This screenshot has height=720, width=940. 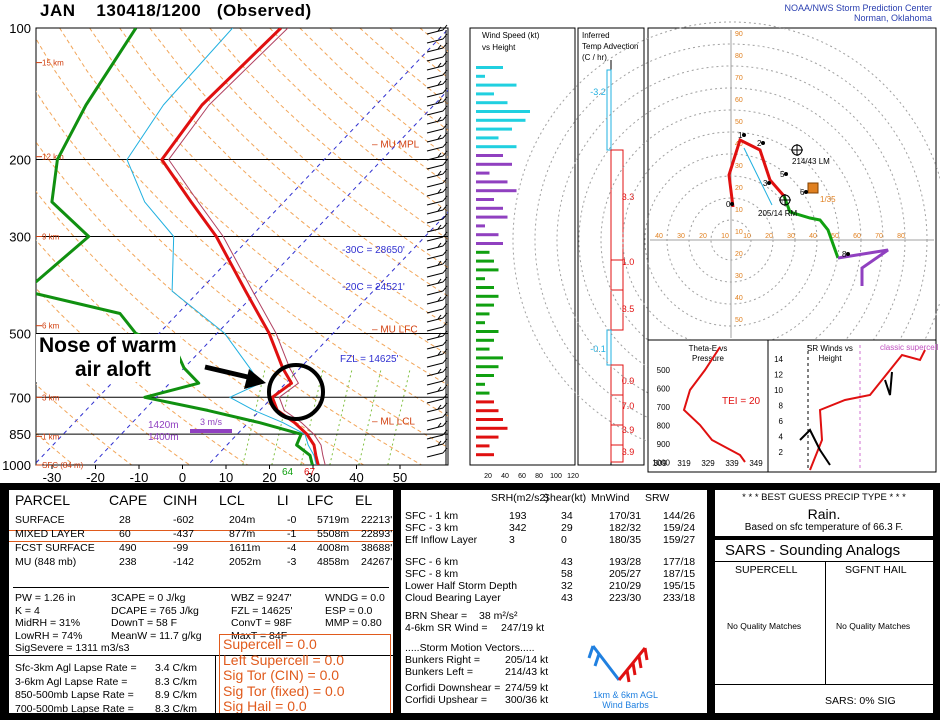 What do you see at coordinates (58, 10) in the screenshot?
I see `station-id: JAN` at bounding box center [58, 10].